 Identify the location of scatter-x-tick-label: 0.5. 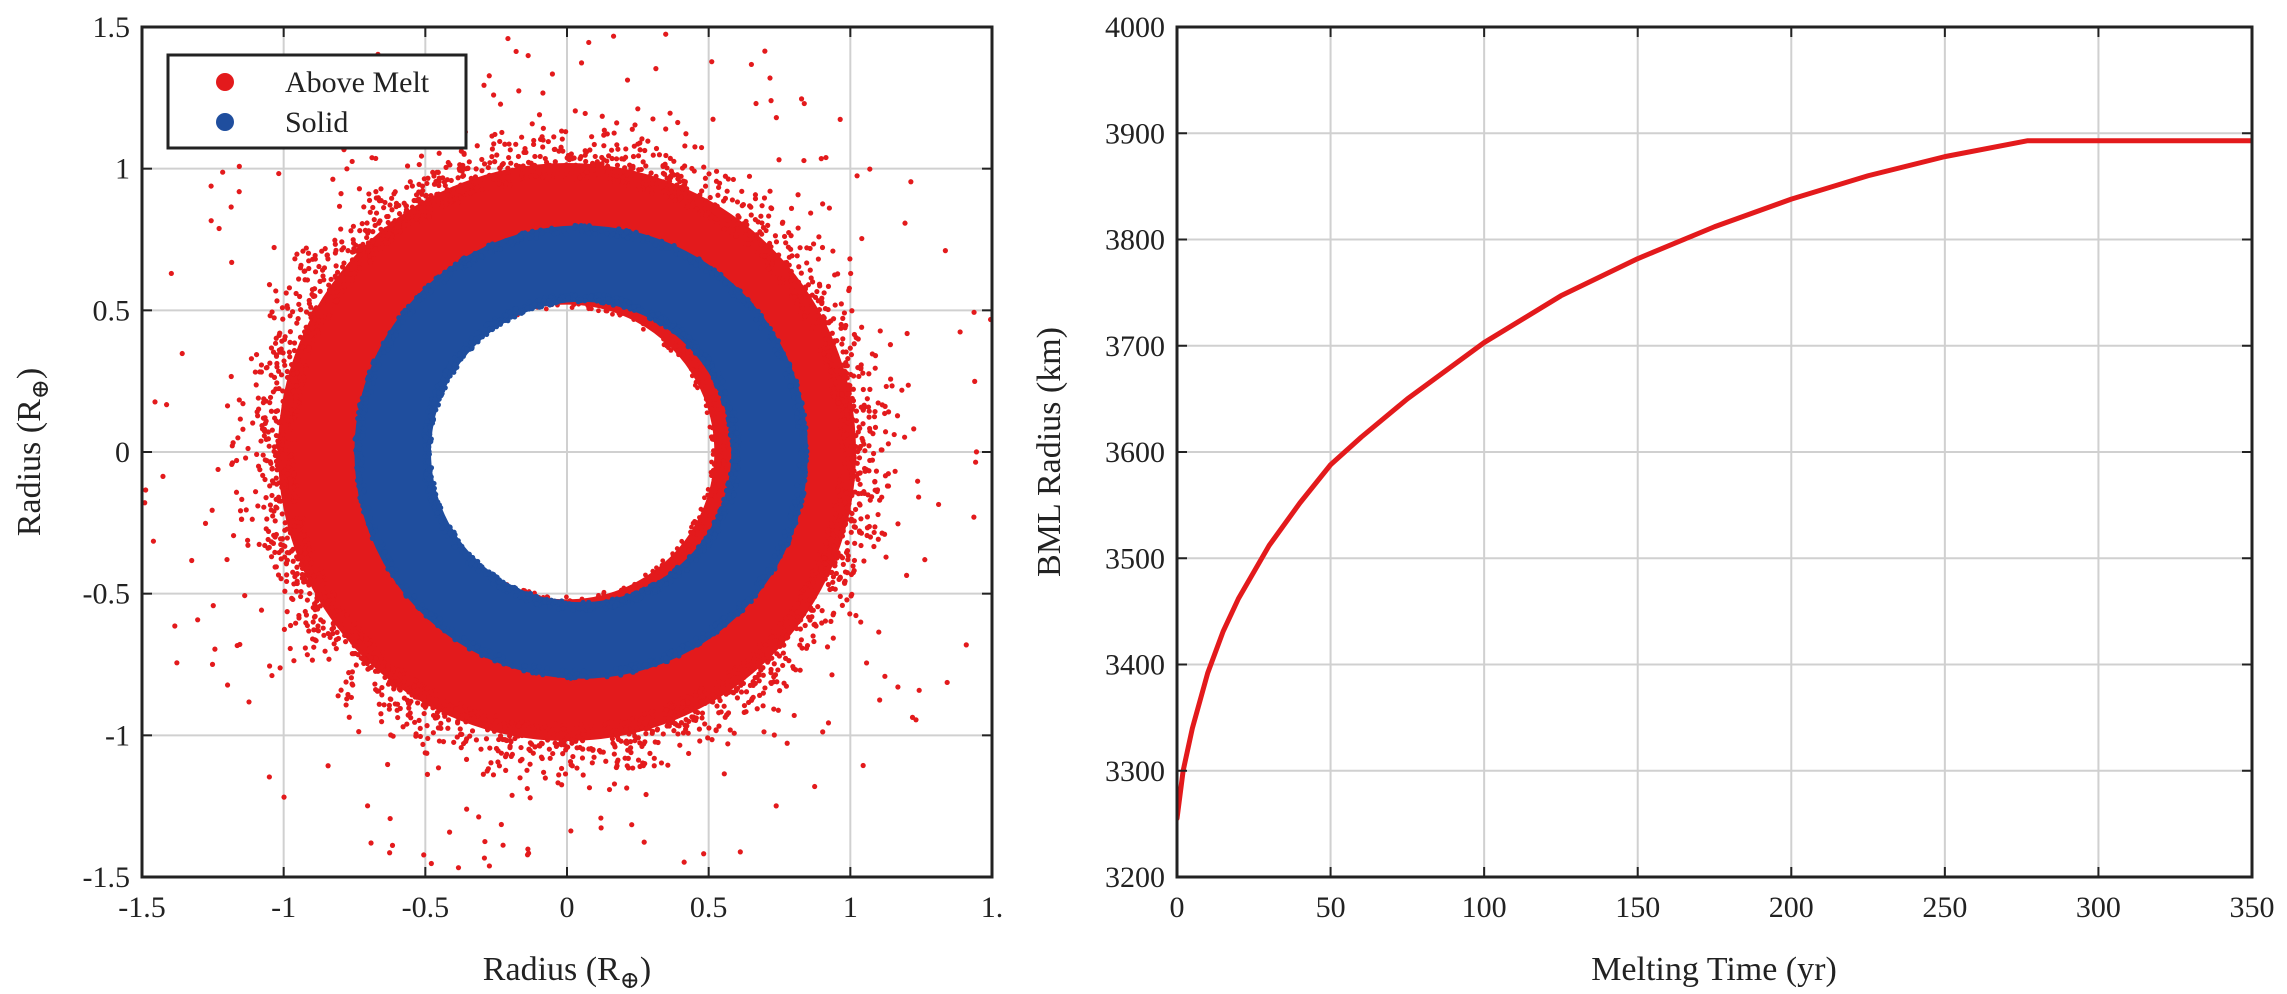
(709, 907).